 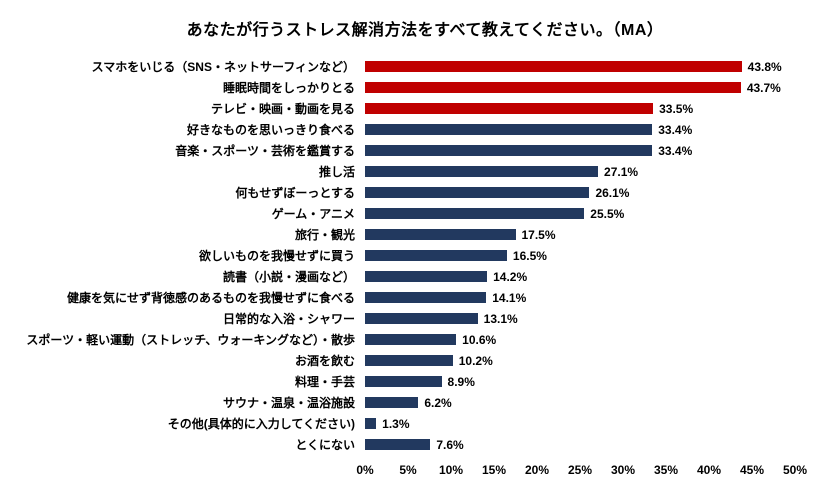 What do you see at coordinates (282, 109) in the screenshot?
I see `category-label: テレビ・映画・動画を見る` at bounding box center [282, 109].